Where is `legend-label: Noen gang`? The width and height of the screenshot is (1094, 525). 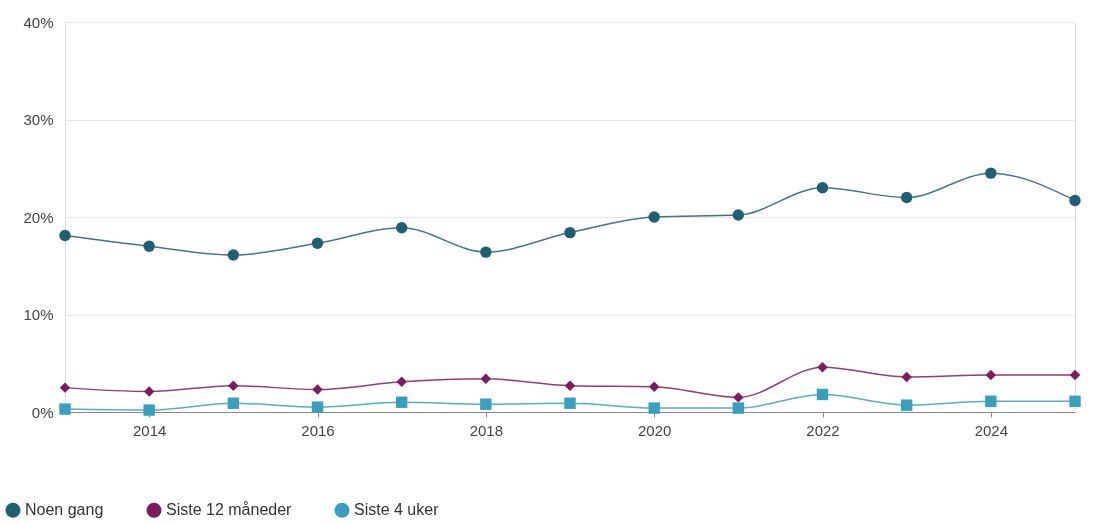 legend-label: Noen gang is located at coordinates (64, 510).